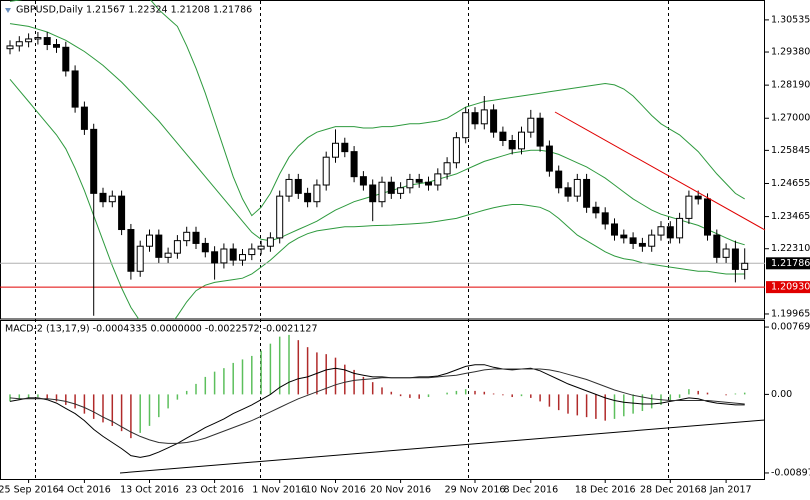 Image resolution: width=810 pixels, height=500 pixels. I want to click on y-tick-label: 1.23465, so click(790, 216).